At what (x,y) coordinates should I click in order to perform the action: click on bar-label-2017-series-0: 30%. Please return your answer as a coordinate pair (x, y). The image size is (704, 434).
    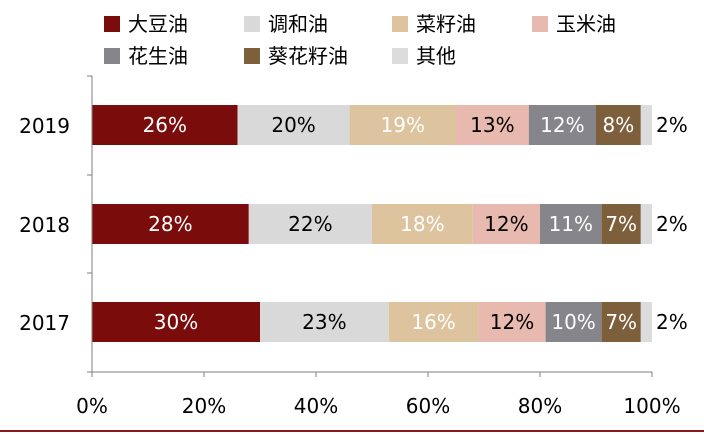
    Looking at the image, I should click on (176, 322).